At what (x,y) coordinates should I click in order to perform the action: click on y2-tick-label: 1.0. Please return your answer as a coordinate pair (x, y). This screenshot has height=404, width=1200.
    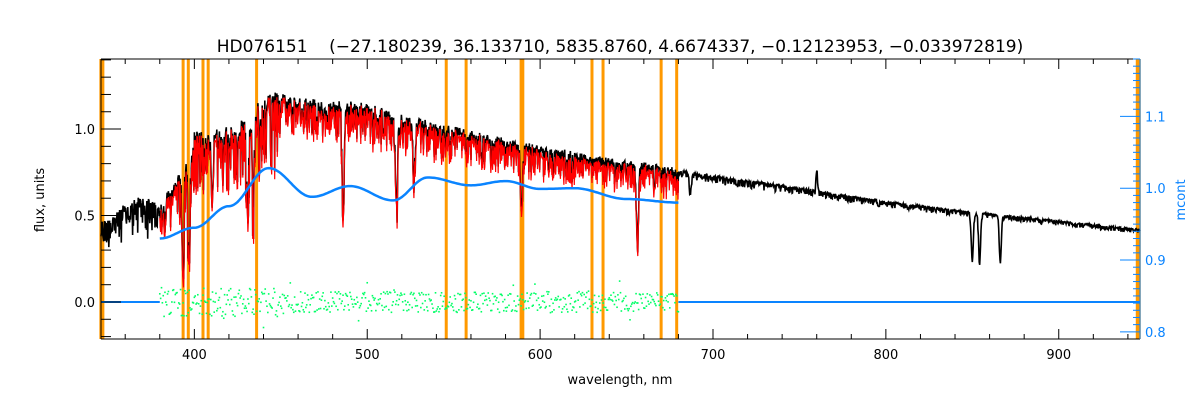
    Looking at the image, I should click on (1155, 189).